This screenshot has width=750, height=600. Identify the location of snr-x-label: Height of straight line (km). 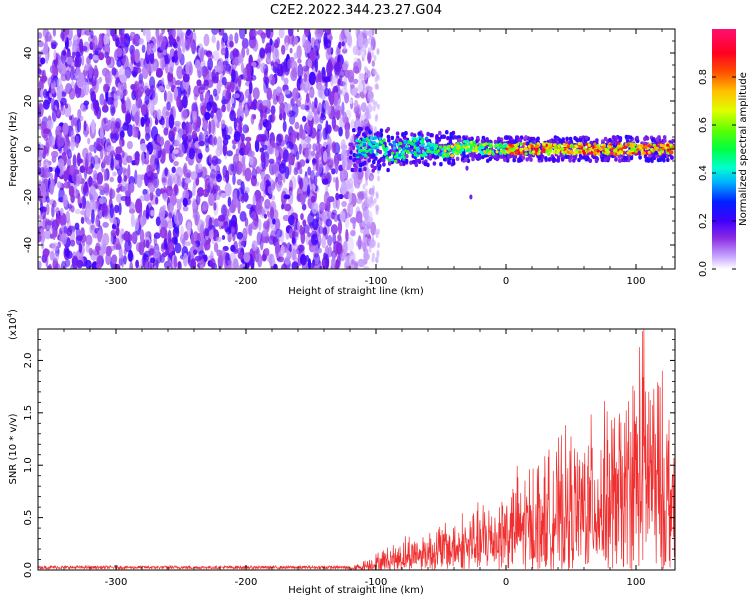
(356, 590).